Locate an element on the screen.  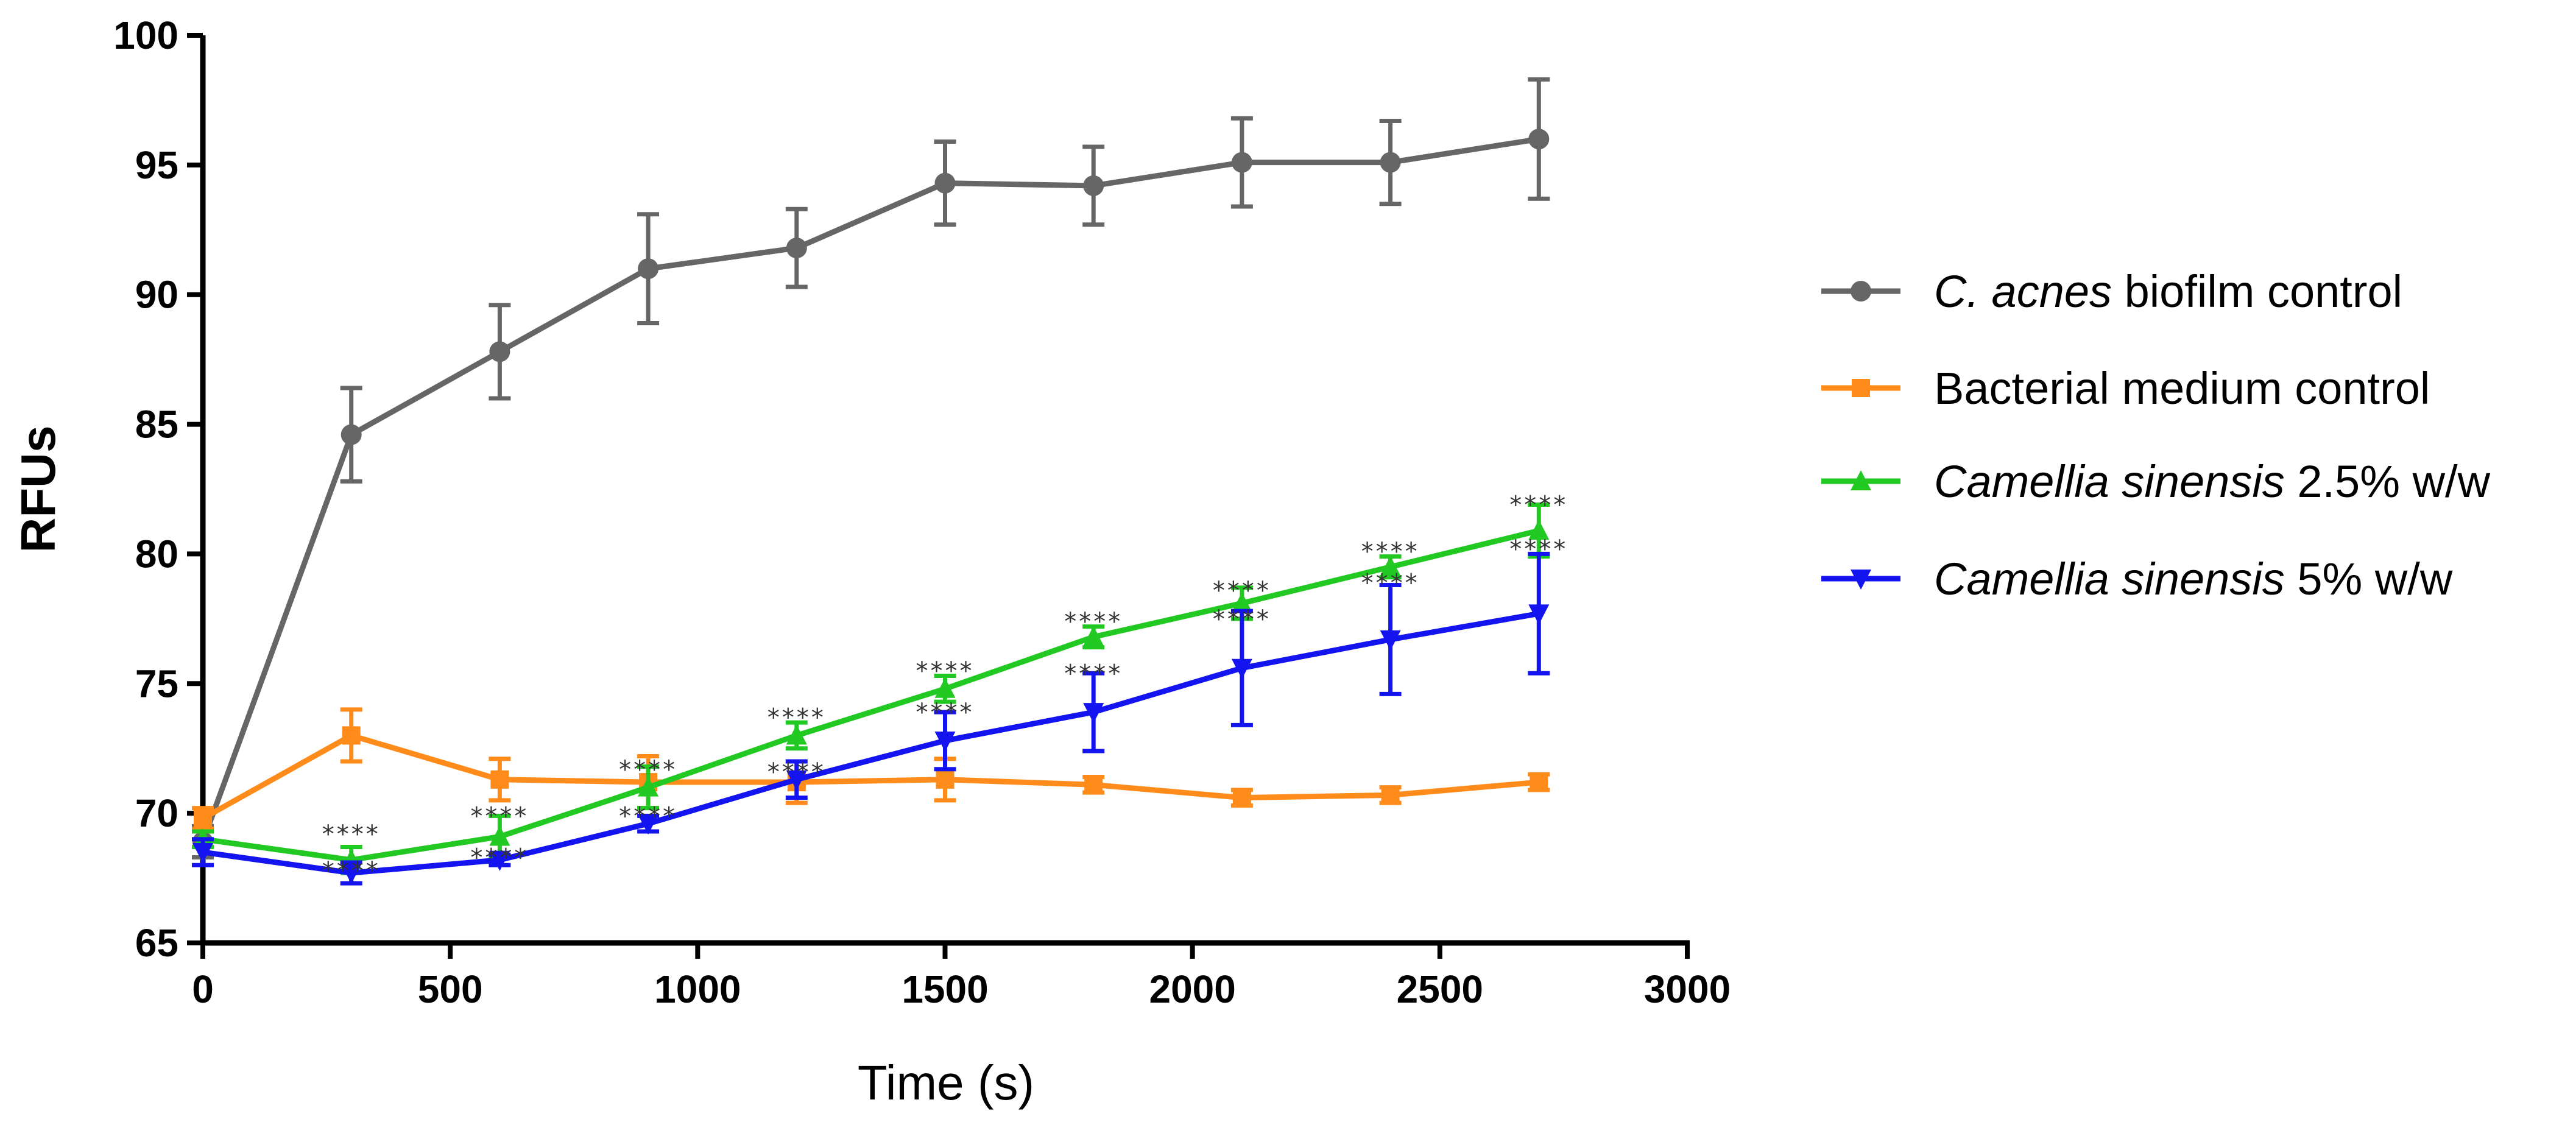
y-tick-label: 100 is located at coordinates (145, 35).